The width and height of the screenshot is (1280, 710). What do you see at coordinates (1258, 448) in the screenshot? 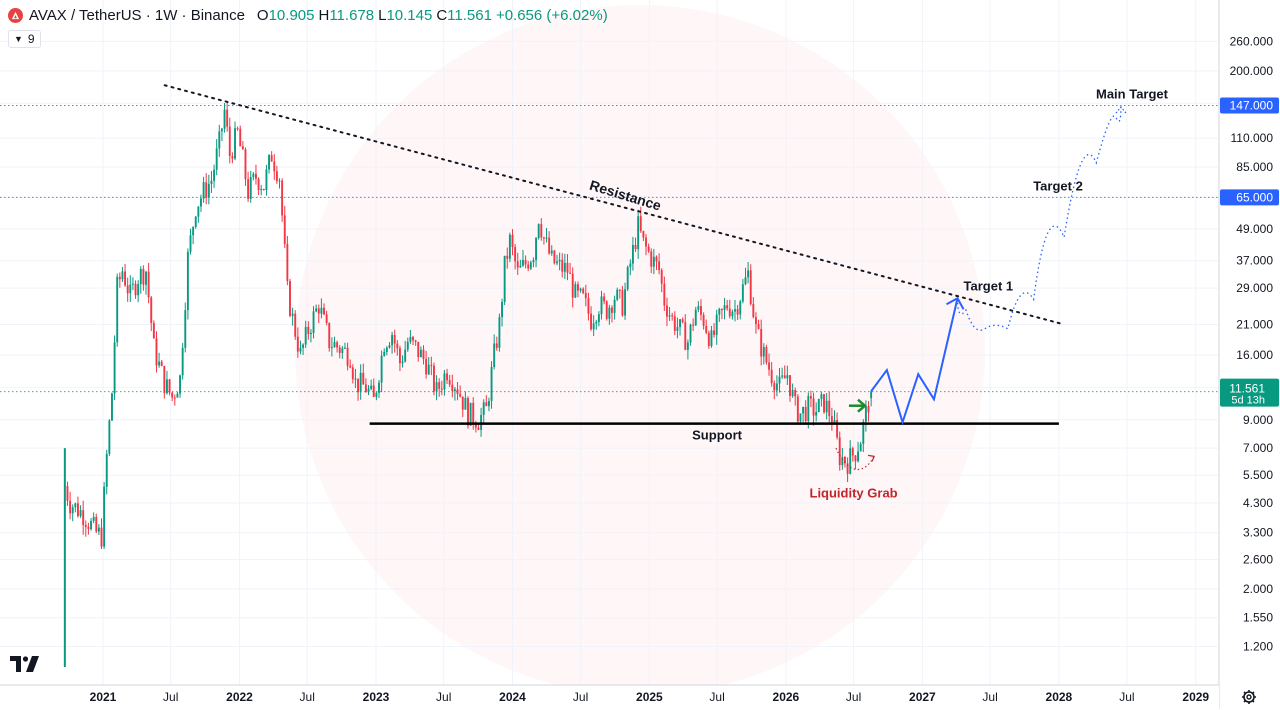
I see `price-tick-label: 7.000` at bounding box center [1258, 448].